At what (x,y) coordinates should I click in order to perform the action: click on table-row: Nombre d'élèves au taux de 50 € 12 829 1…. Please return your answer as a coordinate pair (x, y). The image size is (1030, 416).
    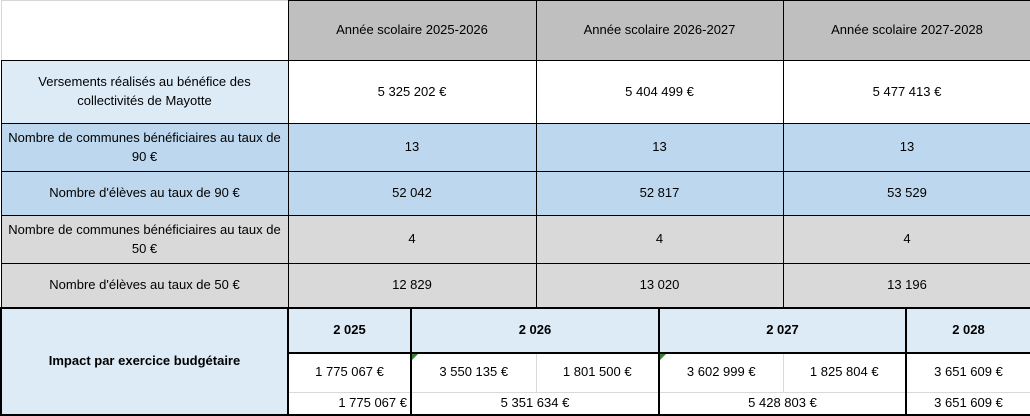
    Looking at the image, I should click on (515, 285).